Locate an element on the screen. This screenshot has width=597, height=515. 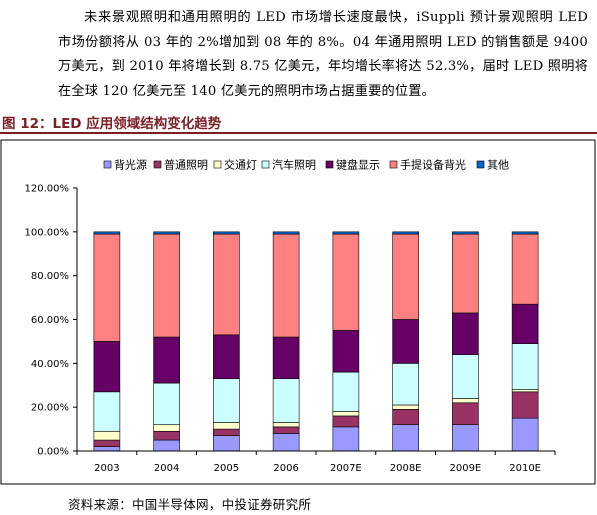
x-tick-label-6: 2009E is located at coordinates (465, 468).